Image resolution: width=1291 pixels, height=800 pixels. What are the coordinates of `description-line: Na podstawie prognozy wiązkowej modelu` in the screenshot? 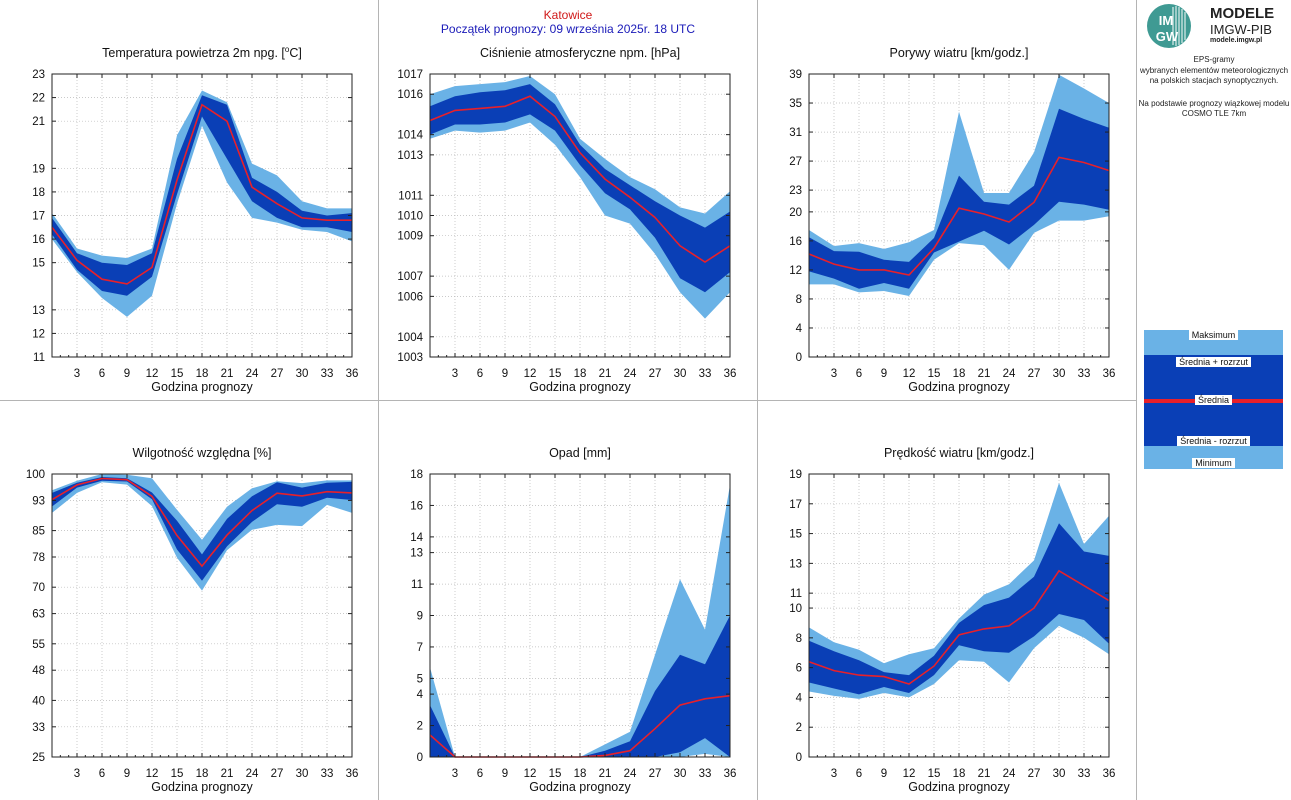 It's located at (1214, 103).